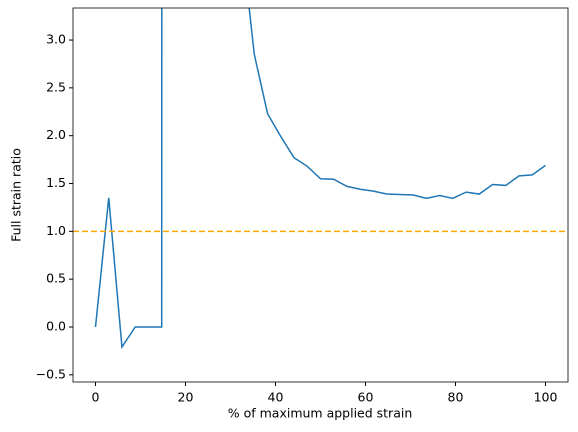  I want to click on y-tick-label: 2.5, so click(56, 86).